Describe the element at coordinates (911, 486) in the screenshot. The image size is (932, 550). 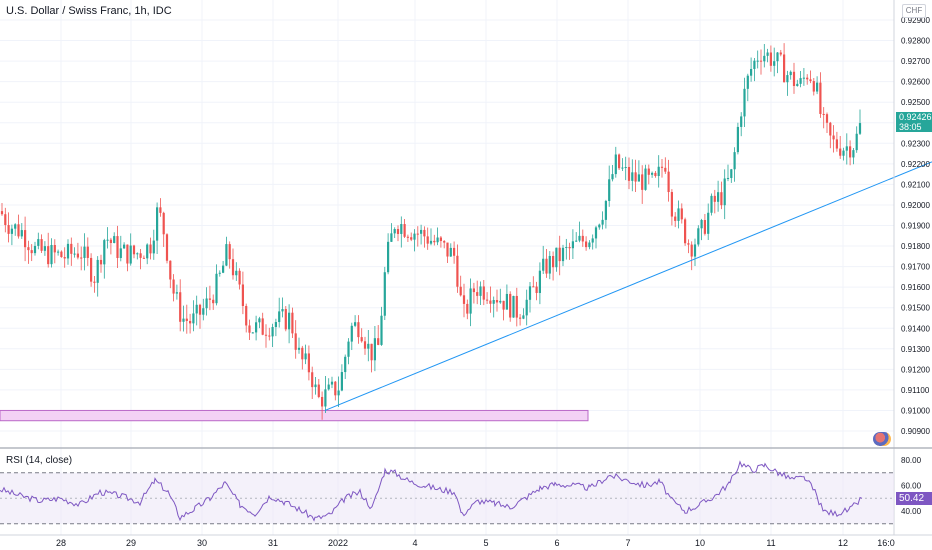
I see `rsi-axis: 80.00 60.00 40.00` at that location.